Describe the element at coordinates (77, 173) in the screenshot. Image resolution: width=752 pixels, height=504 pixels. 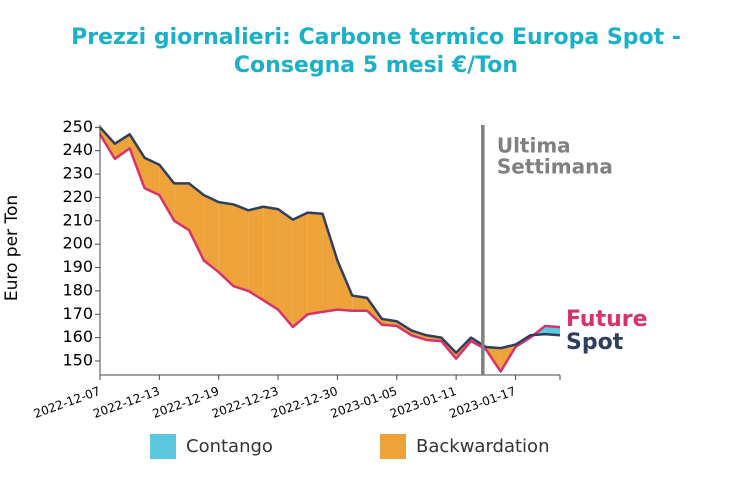
I see `y-tick-label: 230` at that location.